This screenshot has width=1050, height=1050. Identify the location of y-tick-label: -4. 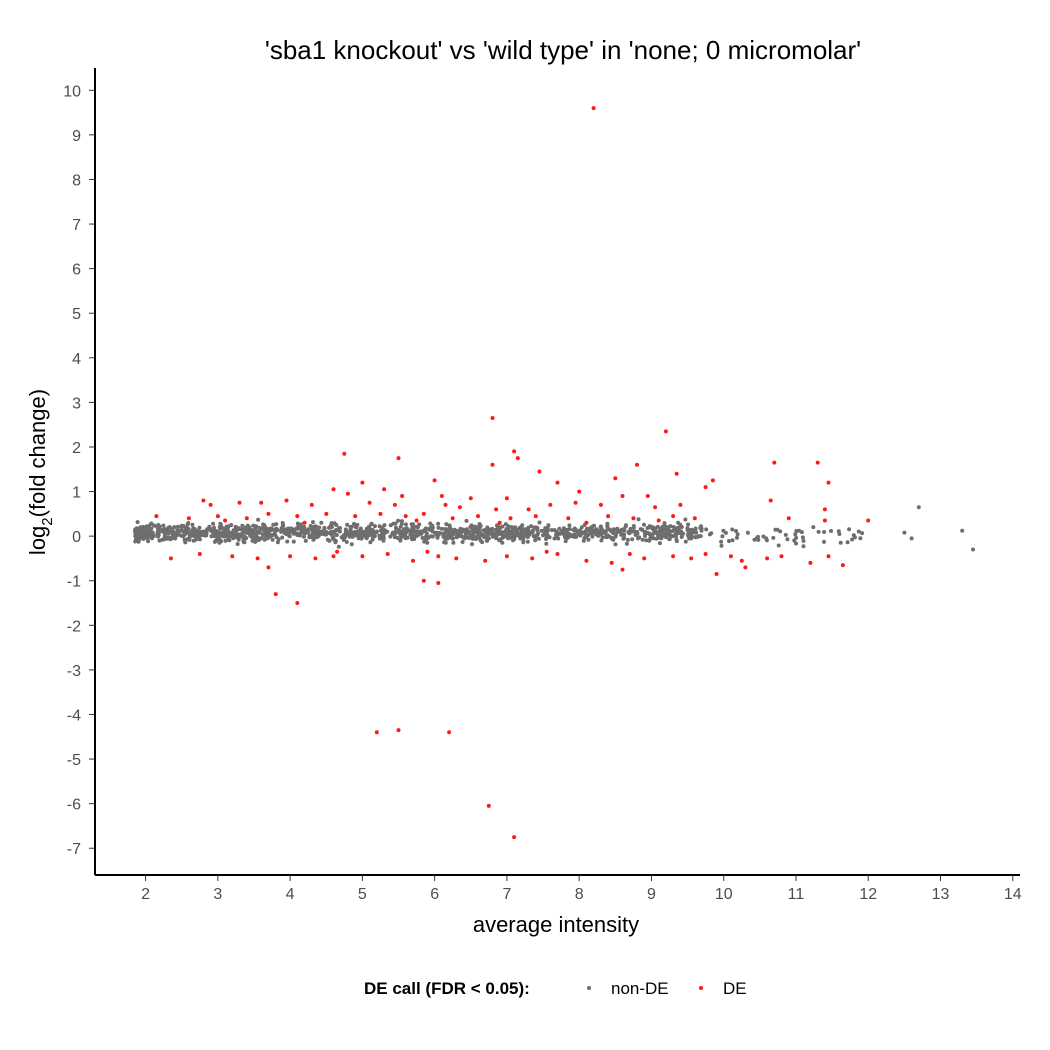
(74, 715).